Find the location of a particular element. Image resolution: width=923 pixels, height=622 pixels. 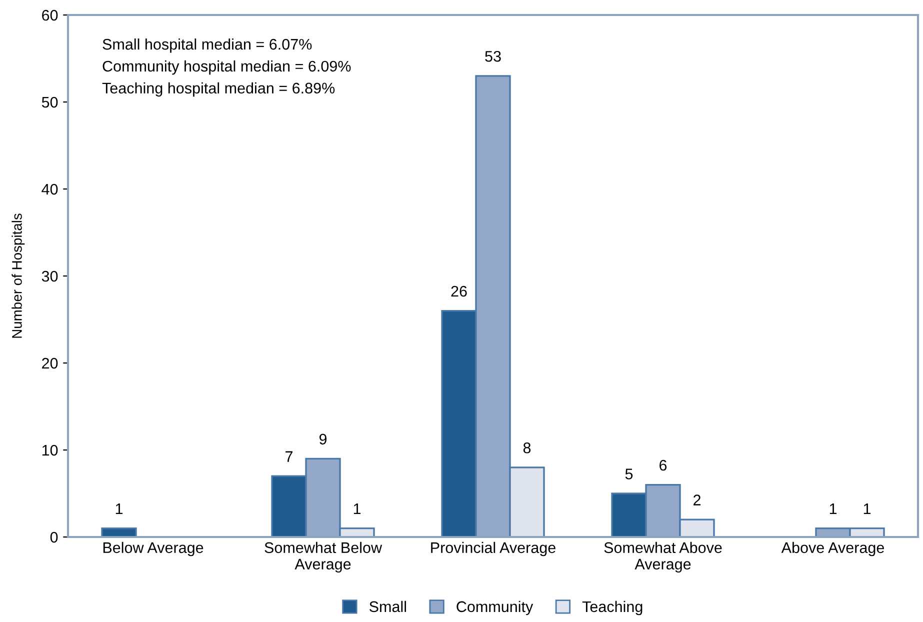

y-axis-title: Number of Hospitals is located at coordinates (18, 276).